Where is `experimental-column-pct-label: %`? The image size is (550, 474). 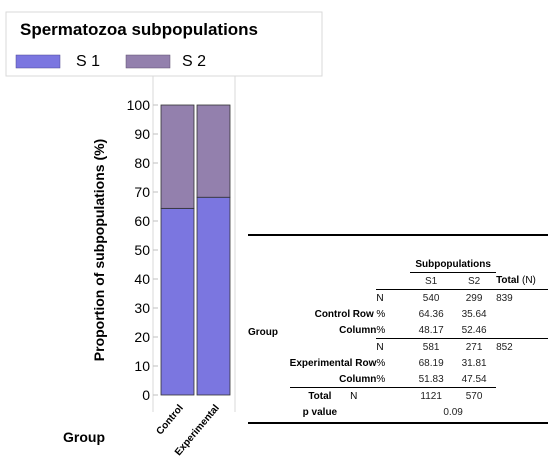
experimental-column-pct-label: % is located at coordinates (381, 379).